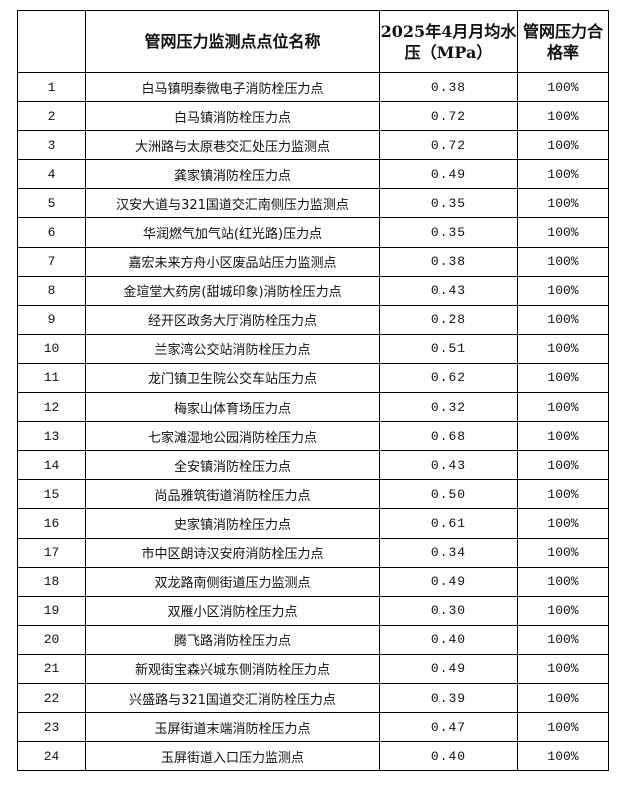 This screenshot has height=785, width=624. Describe the element at coordinates (51, 465) in the screenshot. I see `row-index: 14` at that location.